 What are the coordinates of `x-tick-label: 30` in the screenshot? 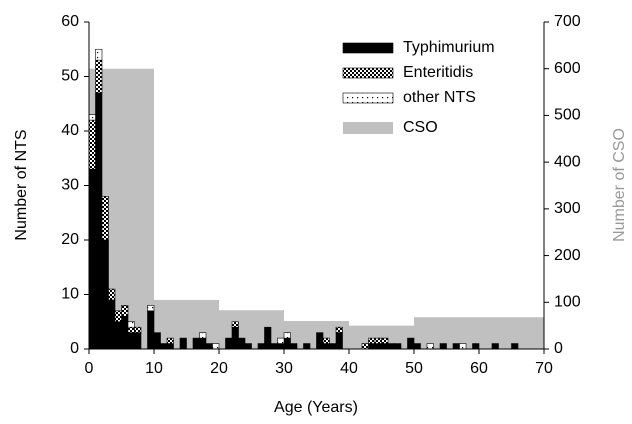 It's located at (284, 368).